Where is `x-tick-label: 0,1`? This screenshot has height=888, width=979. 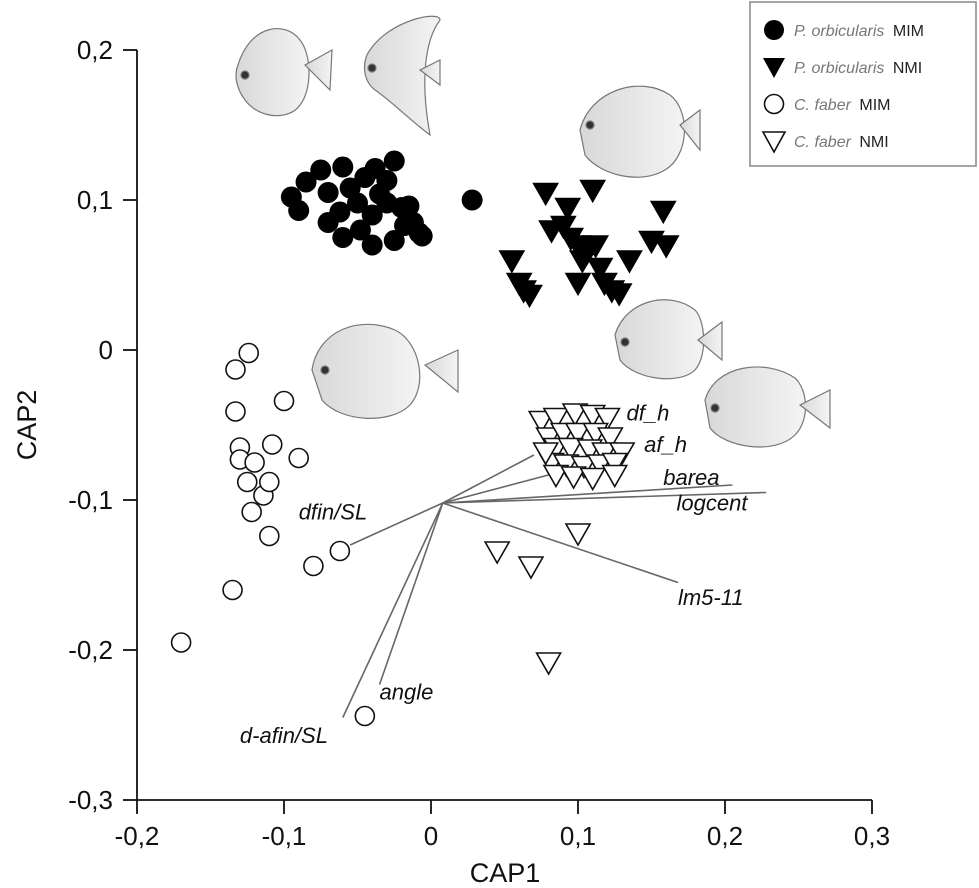
x-tick-label: 0,1 is located at coordinates (578, 836).